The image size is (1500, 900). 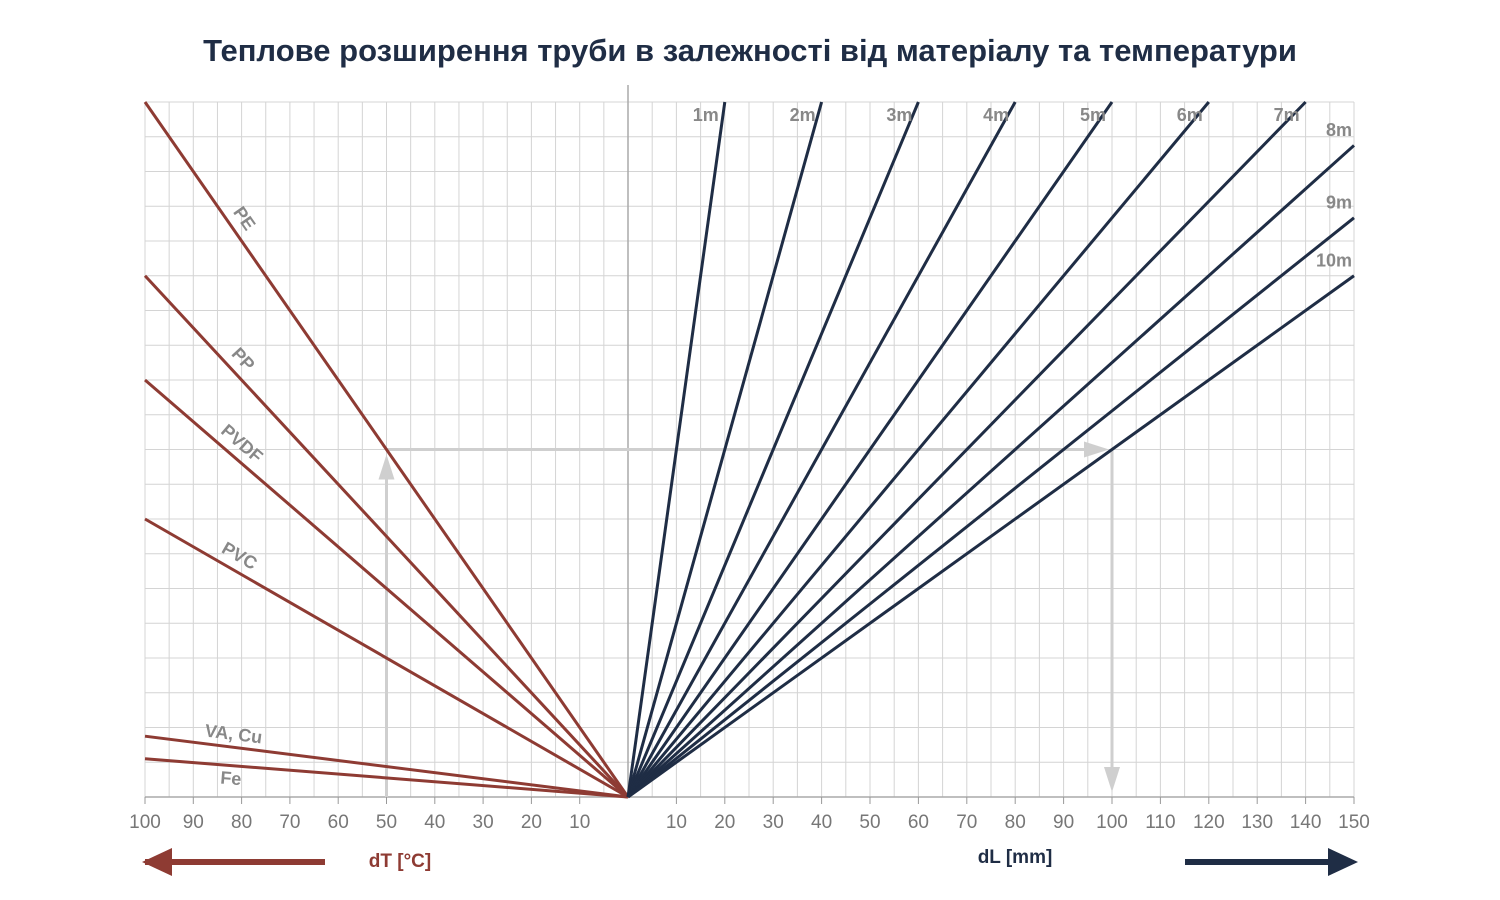 I want to click on x-right-label: dL [mm], so click(x=1015, y=857).